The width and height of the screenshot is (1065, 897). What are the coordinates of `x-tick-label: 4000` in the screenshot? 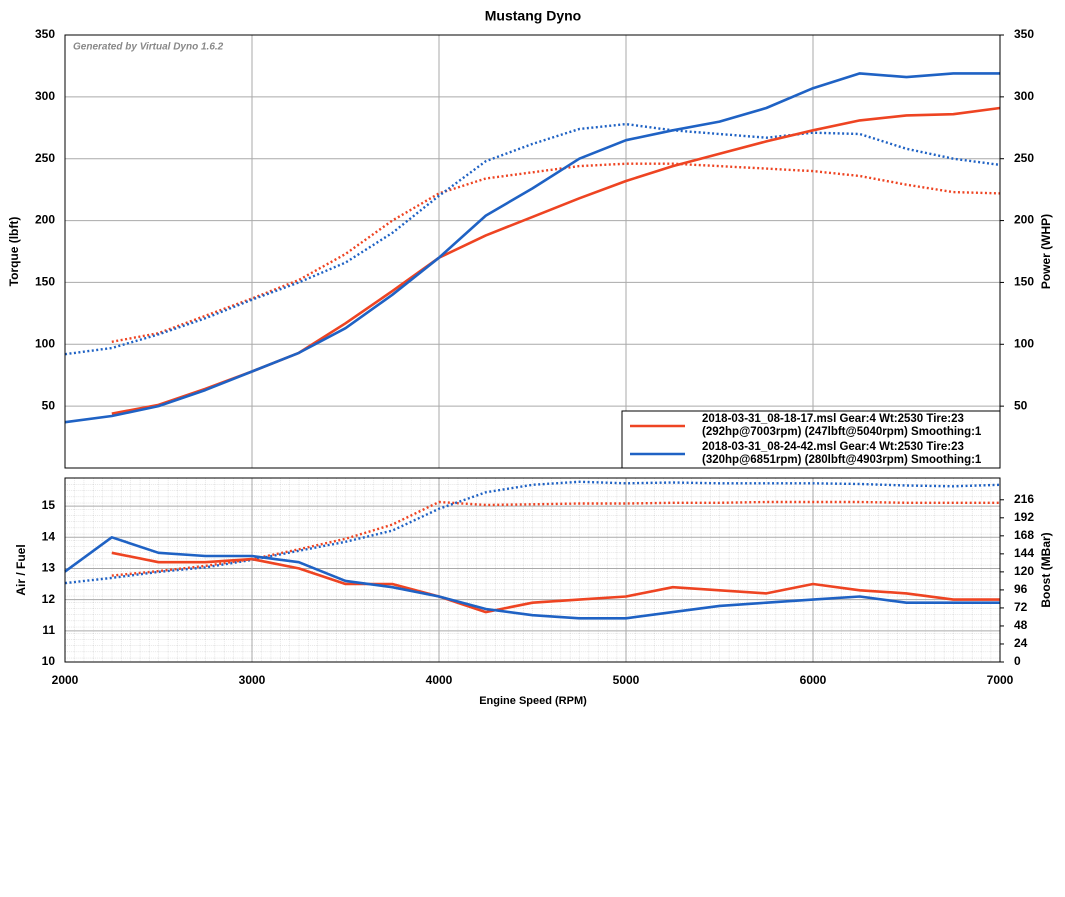 It's located at (439, 680).